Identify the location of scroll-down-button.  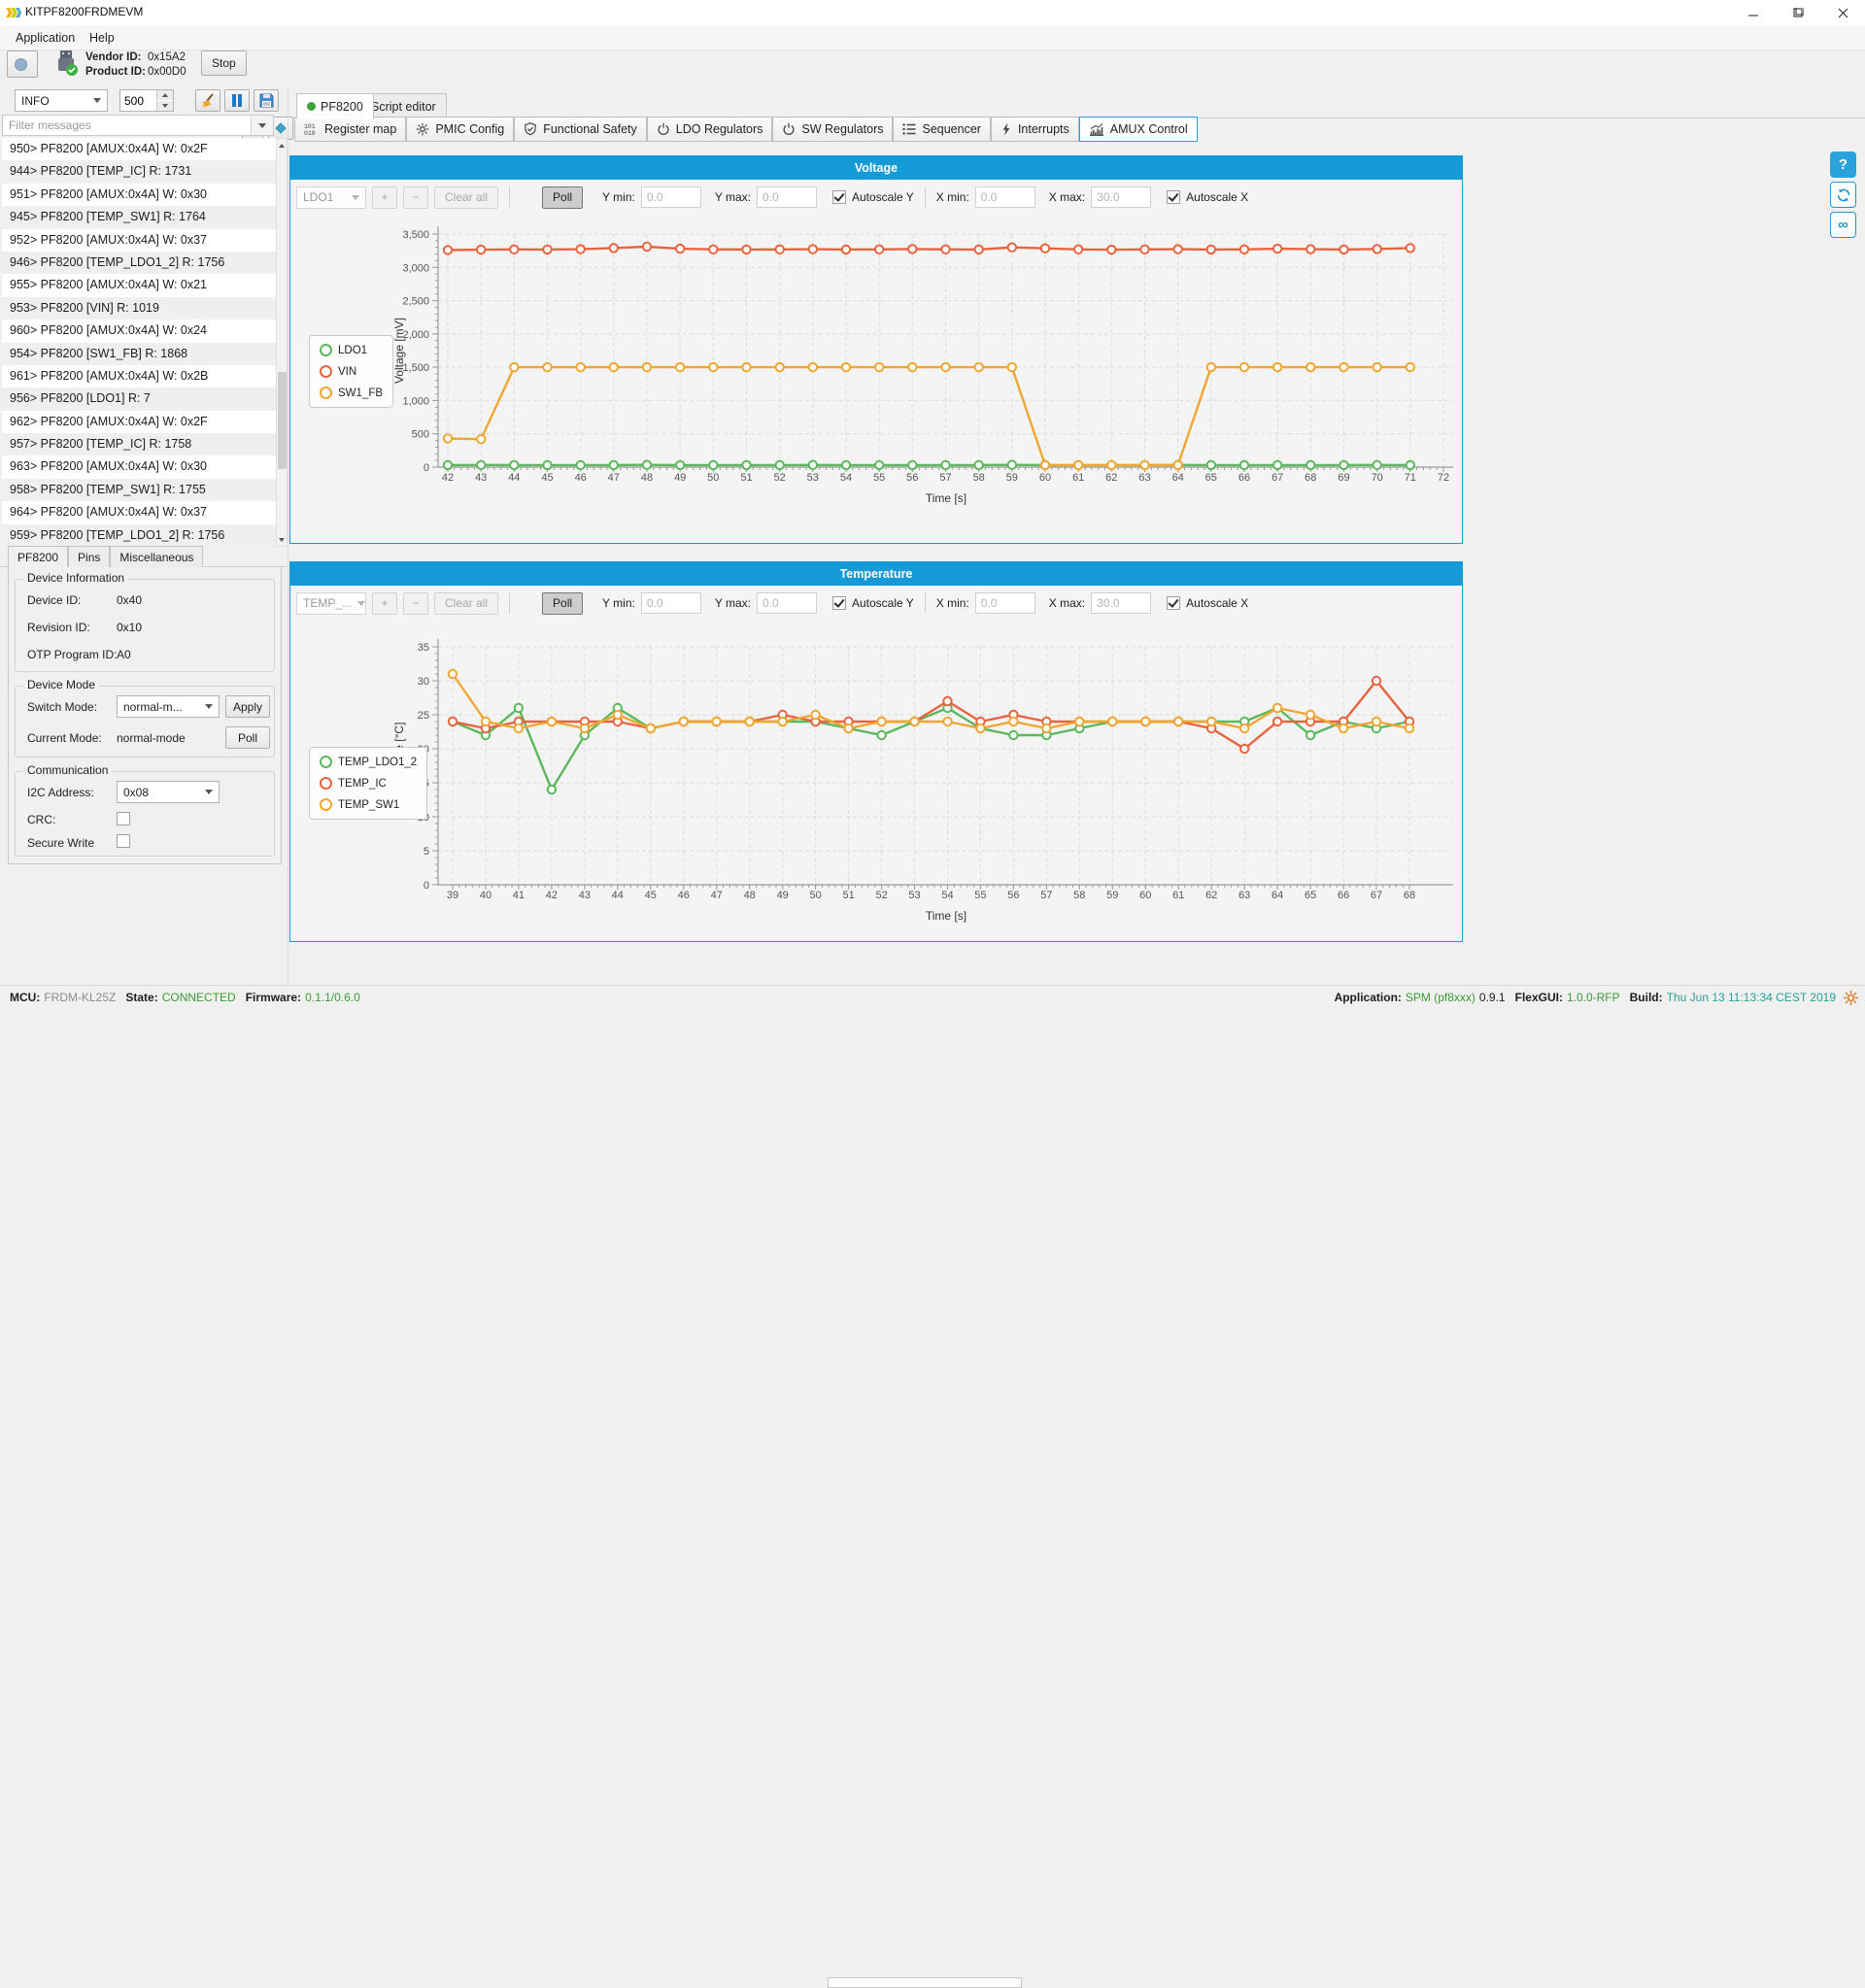
(282, 539).